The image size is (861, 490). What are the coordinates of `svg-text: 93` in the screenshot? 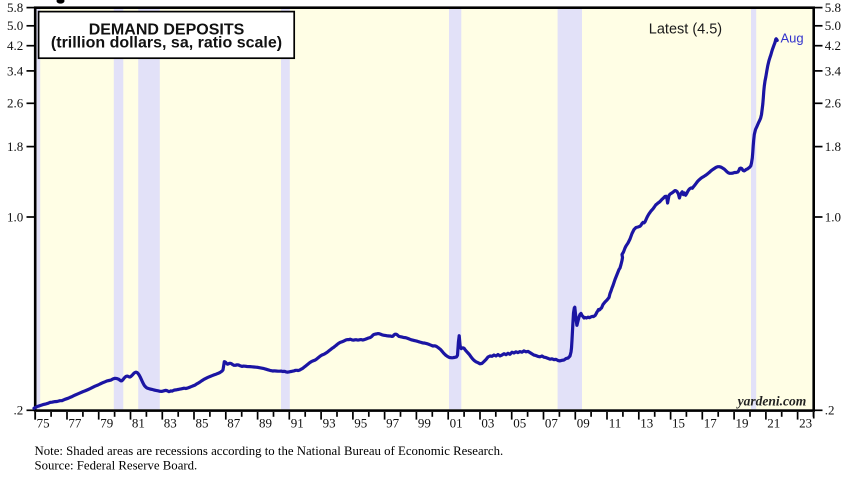 It's located at (329, 422).